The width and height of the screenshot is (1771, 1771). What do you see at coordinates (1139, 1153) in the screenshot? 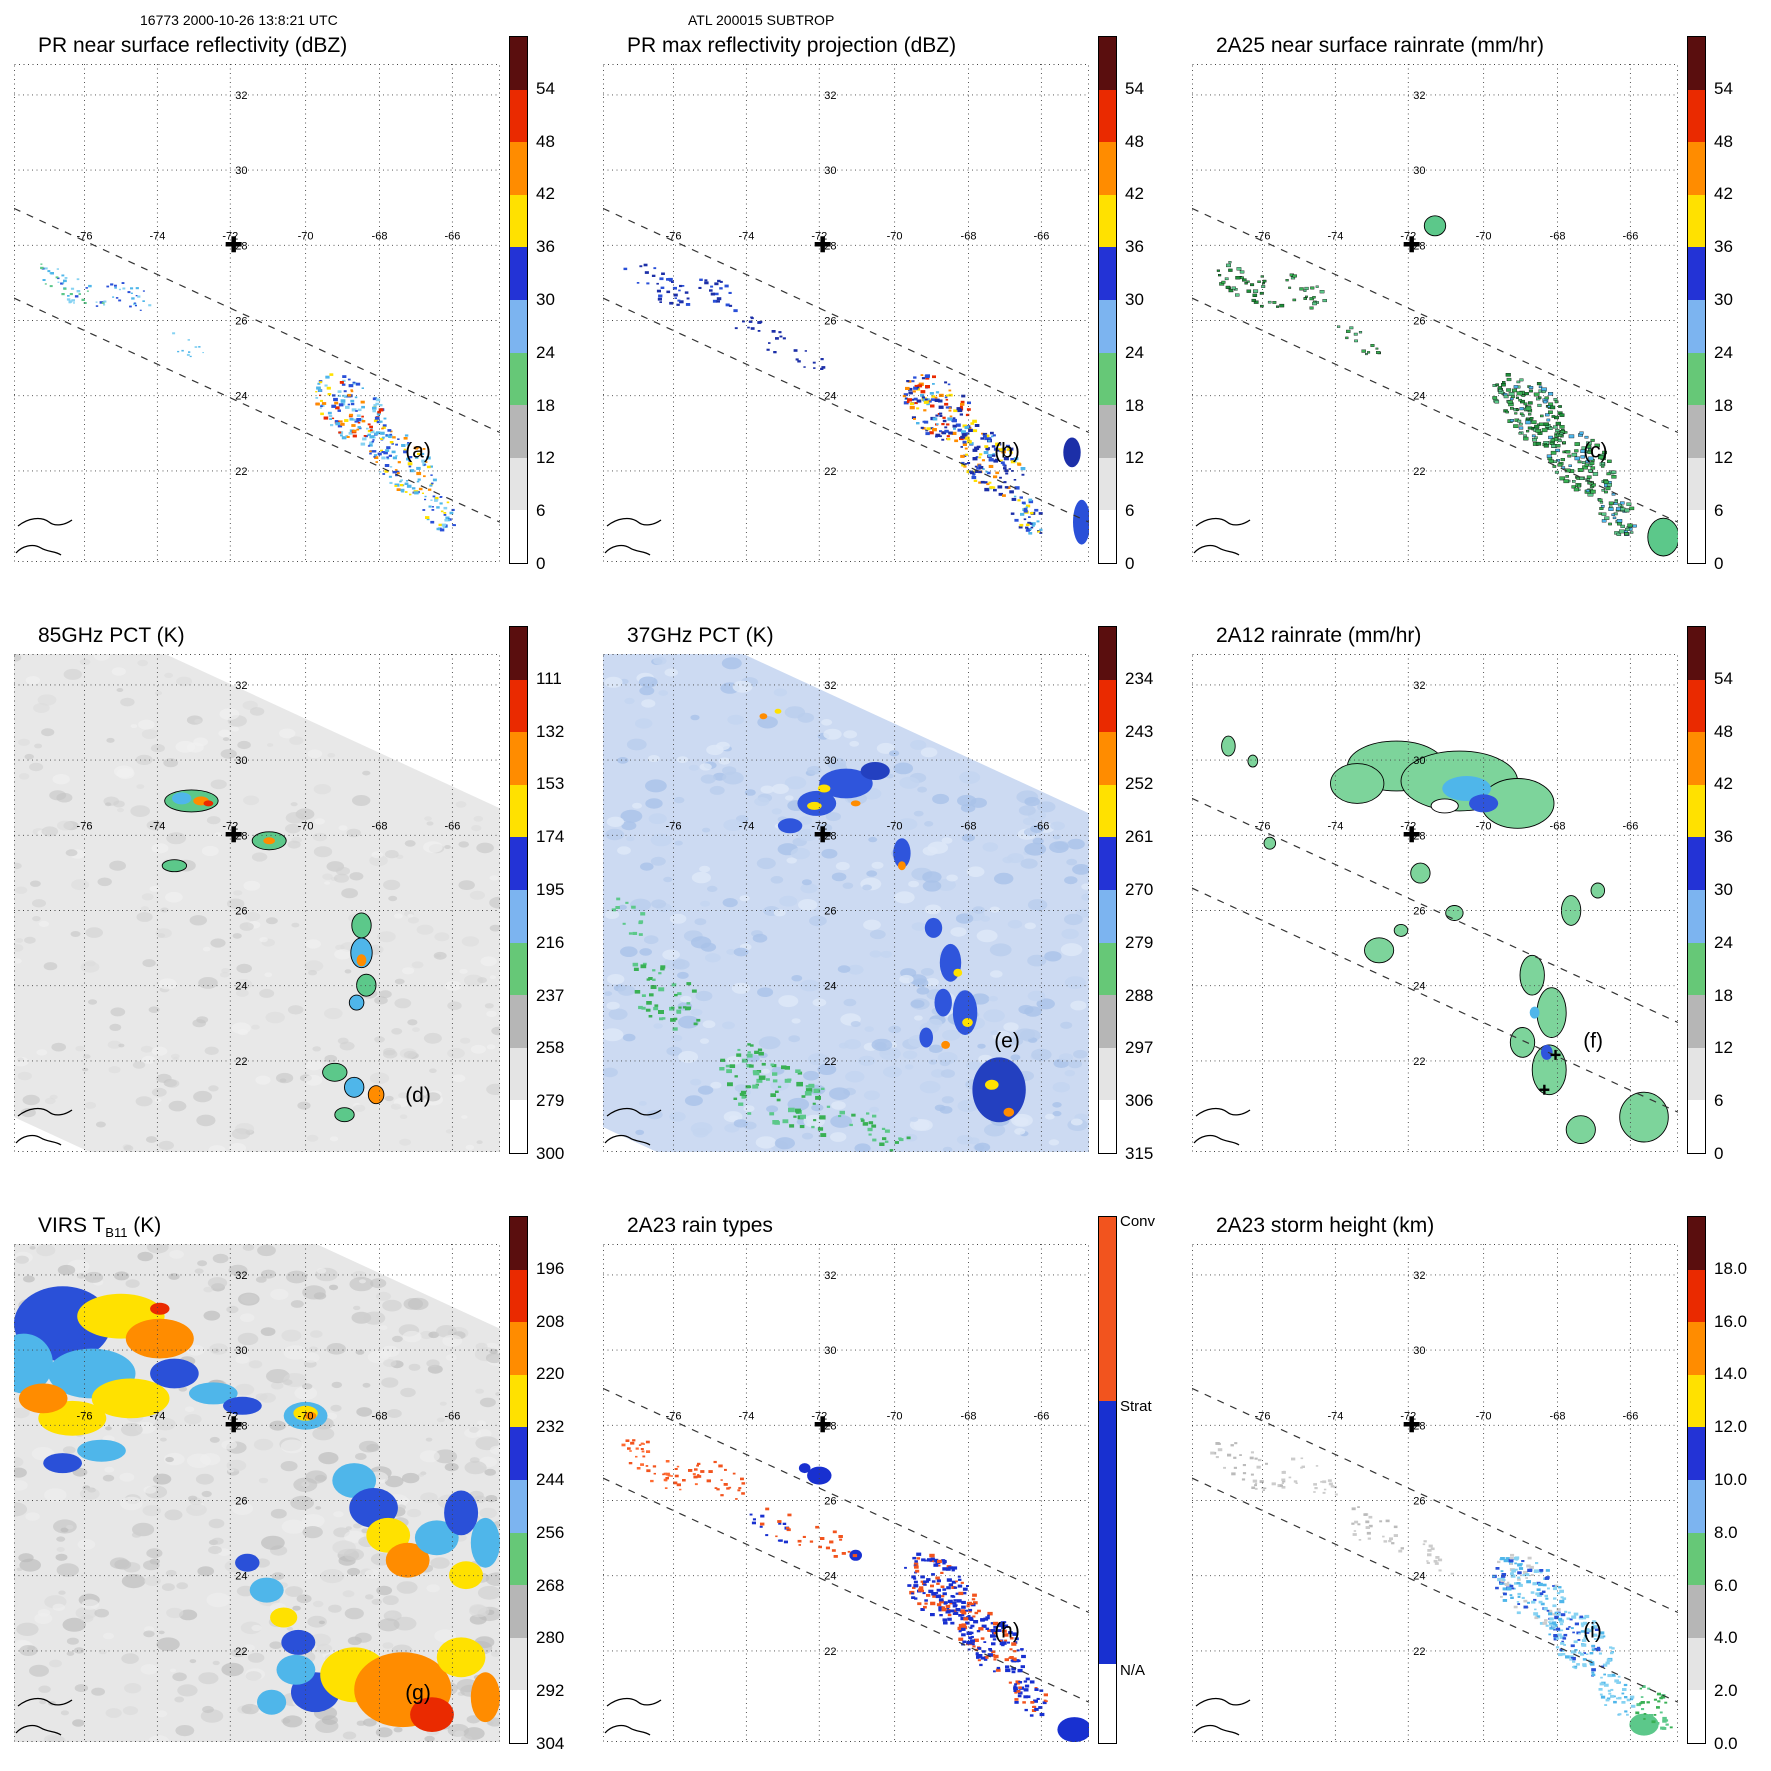
I see `colorbar-tick: 315` at bounding box center [1139, 1153].